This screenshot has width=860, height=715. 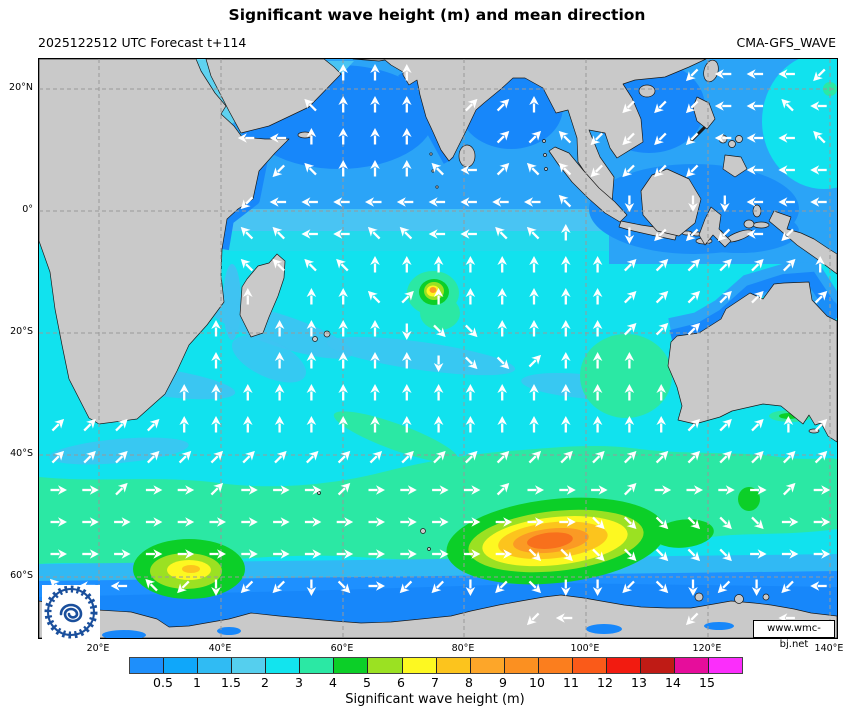 I want to click on colorbar-tick-label: 11, so click(x=571, y=682).